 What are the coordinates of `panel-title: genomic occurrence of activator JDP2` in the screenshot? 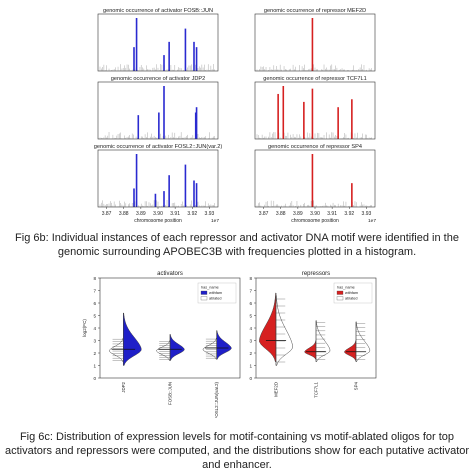 It's located at (158, 79).